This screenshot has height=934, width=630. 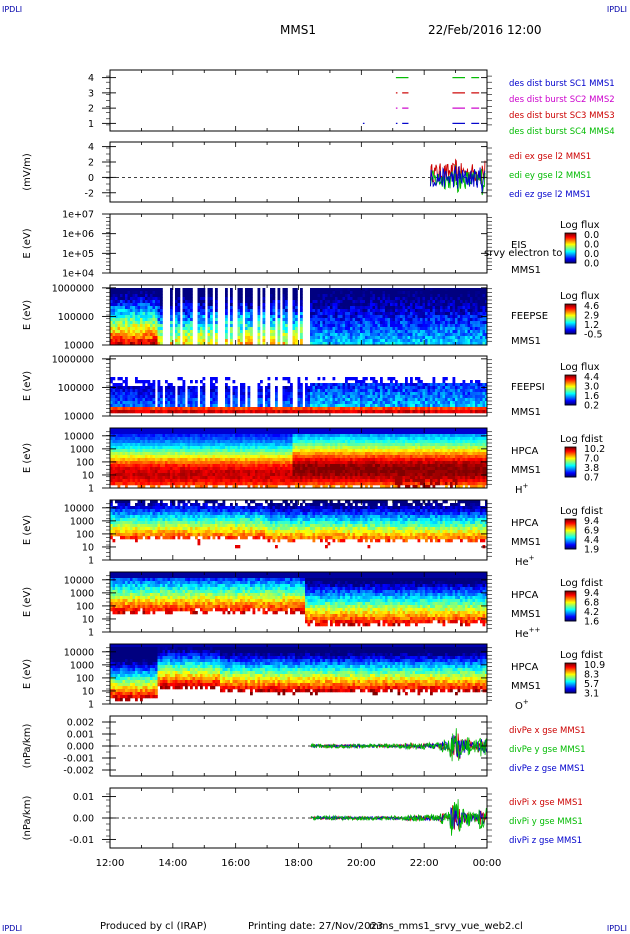 What do you see at coordinates (298, 817) in the screenshot?
I see `plot-area-divpi` at bounding box center [298, 817].